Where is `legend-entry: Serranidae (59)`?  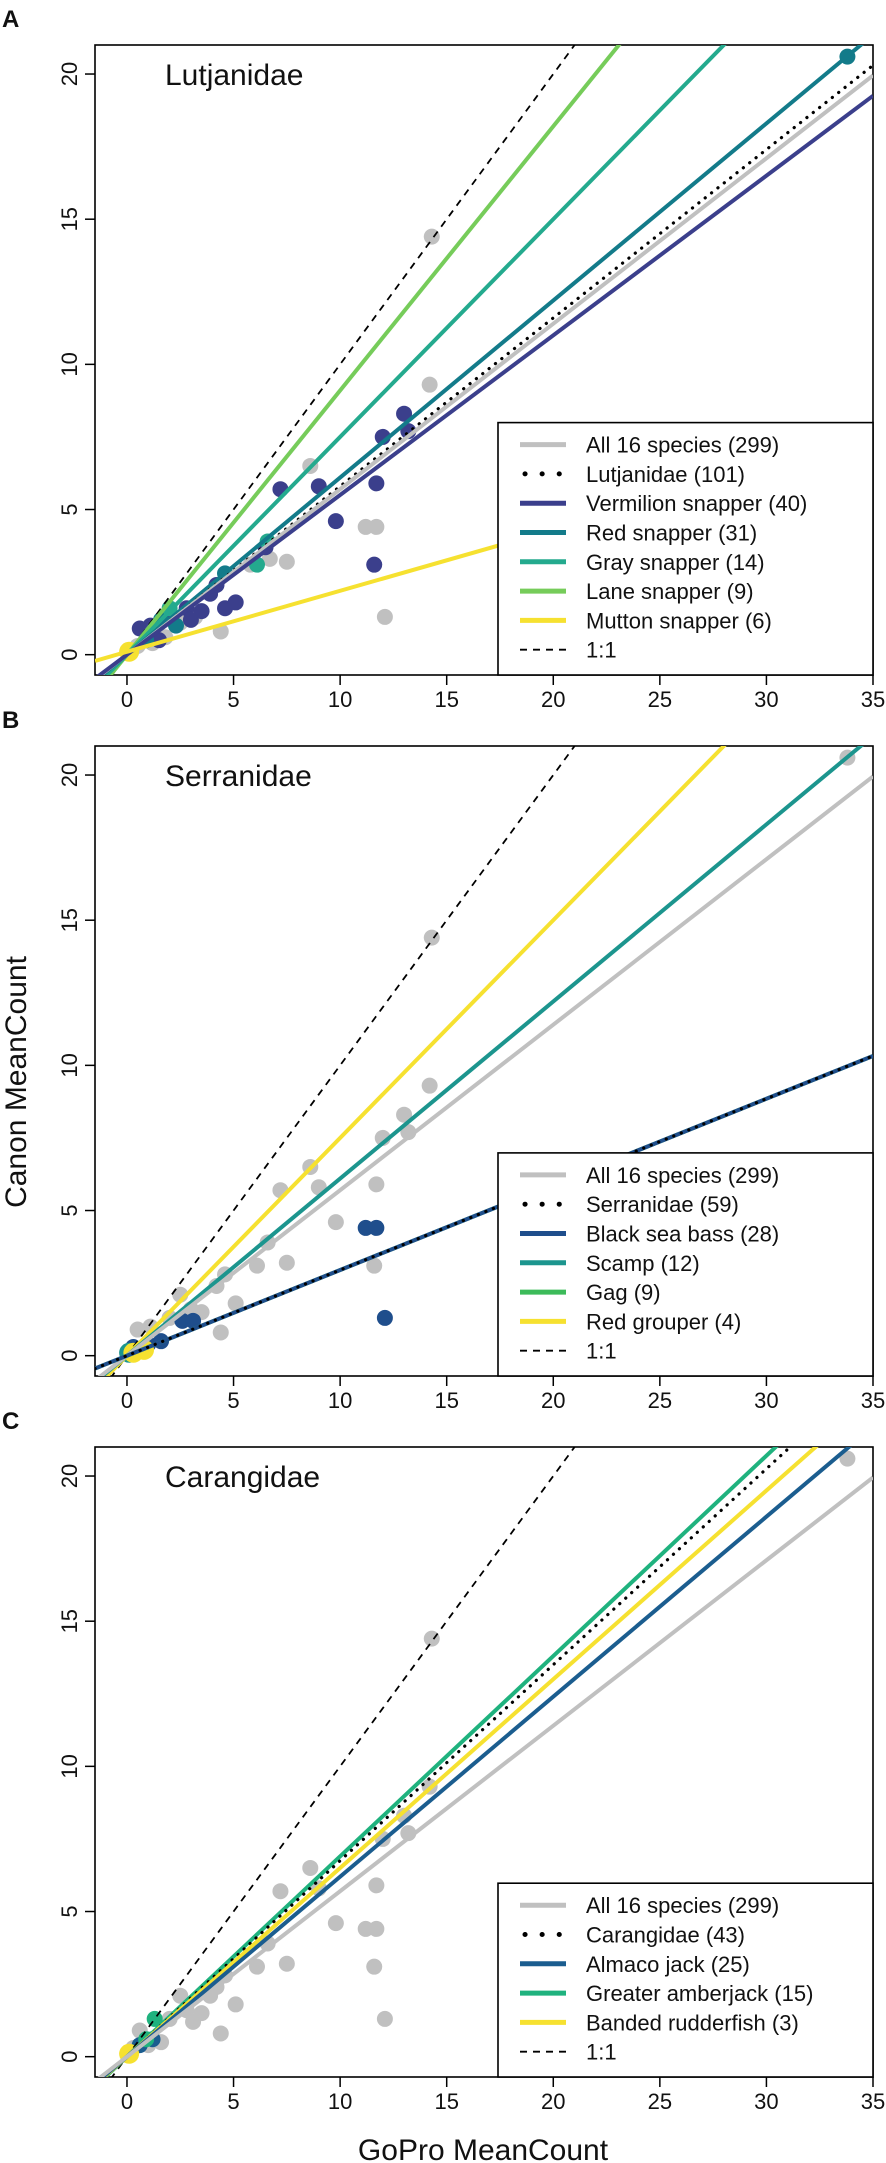
legend-entry: Serranidae (59) is located at coordinates (662, 1204).